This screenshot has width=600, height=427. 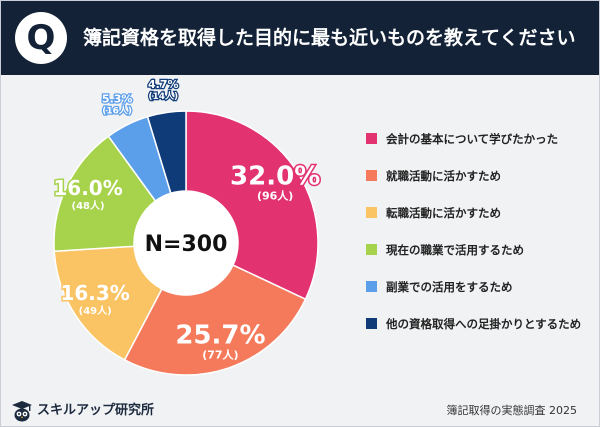 What do you see at coordinates (163, 96) in the screenshot?
I see `slice-count-label-6: (14人)` at bounding box center [163, 96].